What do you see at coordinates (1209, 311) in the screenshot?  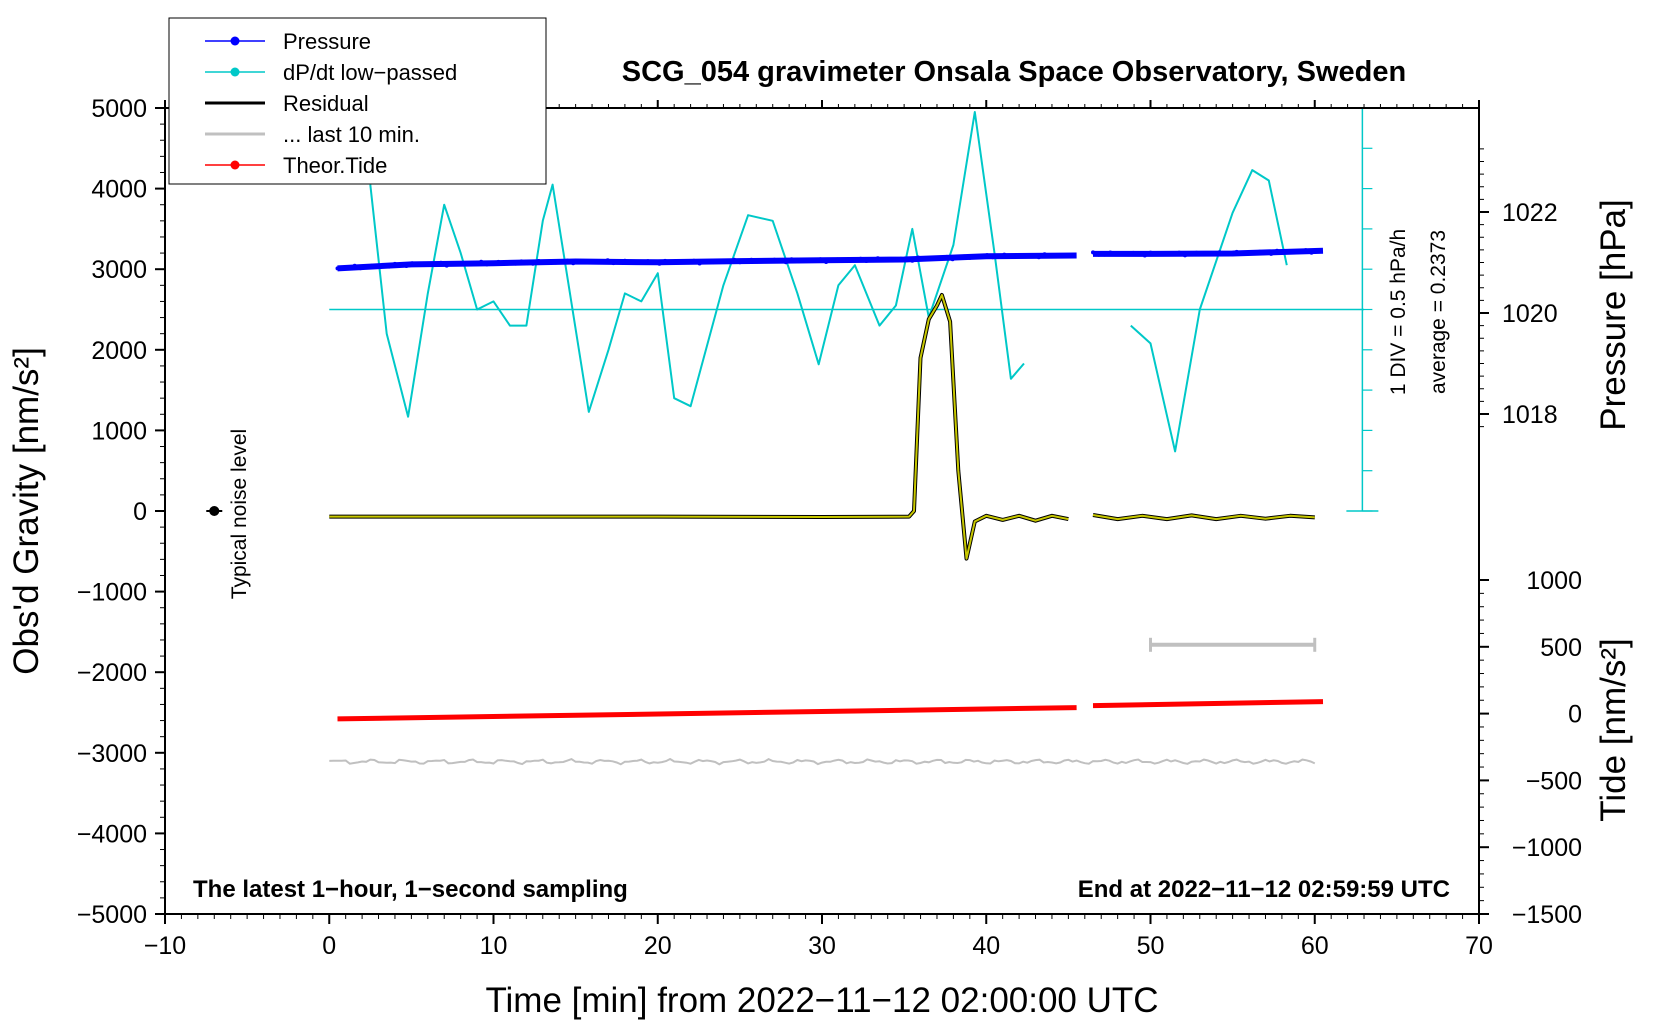 I see `dpdt-line` at bounding box center [1209, 311].